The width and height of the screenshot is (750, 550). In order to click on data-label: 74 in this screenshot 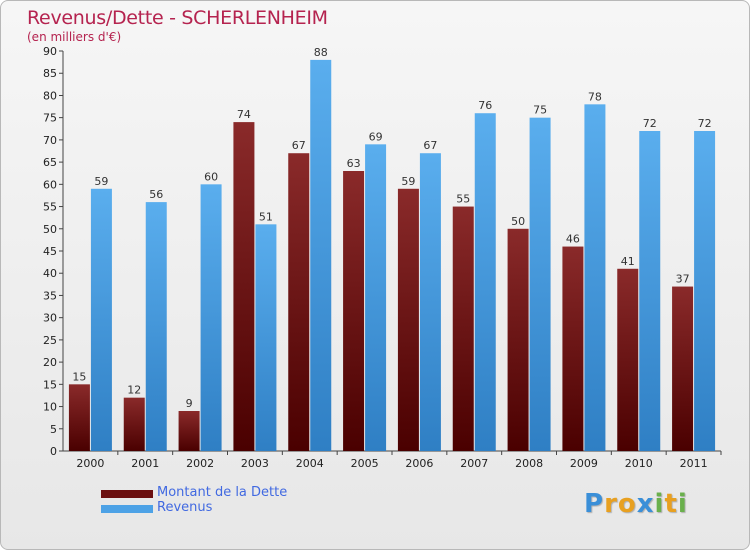, I will do `click(244, 114)`.